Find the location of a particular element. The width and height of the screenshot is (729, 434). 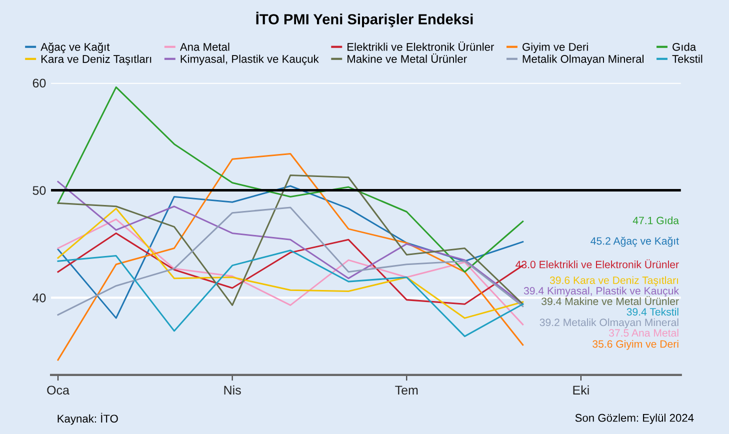

annotation: 45.2 Ağaç ve Kağıt is located at coordinates (634, 241).